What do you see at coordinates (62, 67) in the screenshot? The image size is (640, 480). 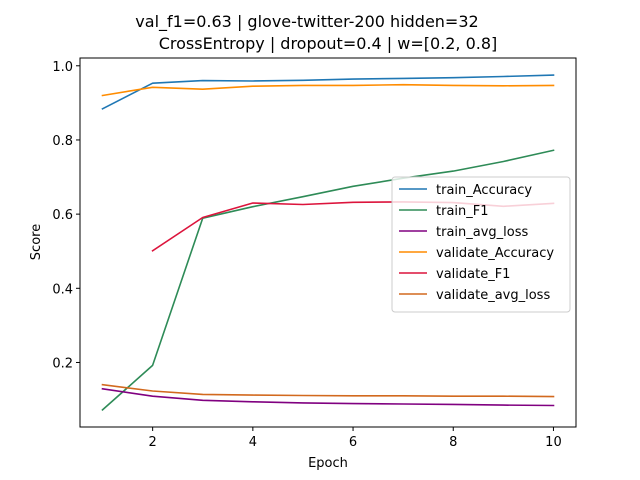 I see `y-tick-label: 1.0` at bounding box center [62, 67].